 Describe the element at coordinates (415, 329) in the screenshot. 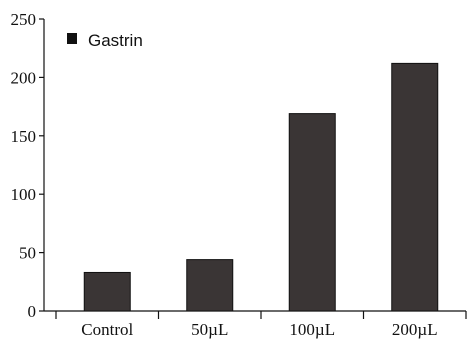

I see `x-tick-label: 200µL` at that location.